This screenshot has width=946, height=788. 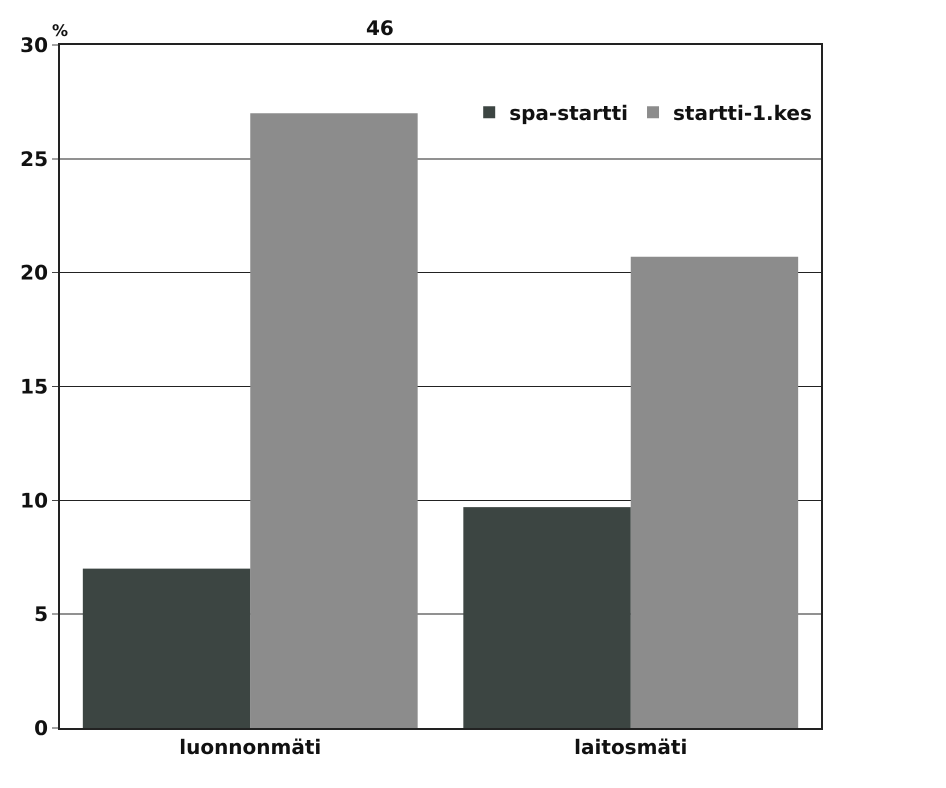 What do you see at coordinates (380, 28) in the screenshot?
I see `text: 46` at bounding box center [380, 28].